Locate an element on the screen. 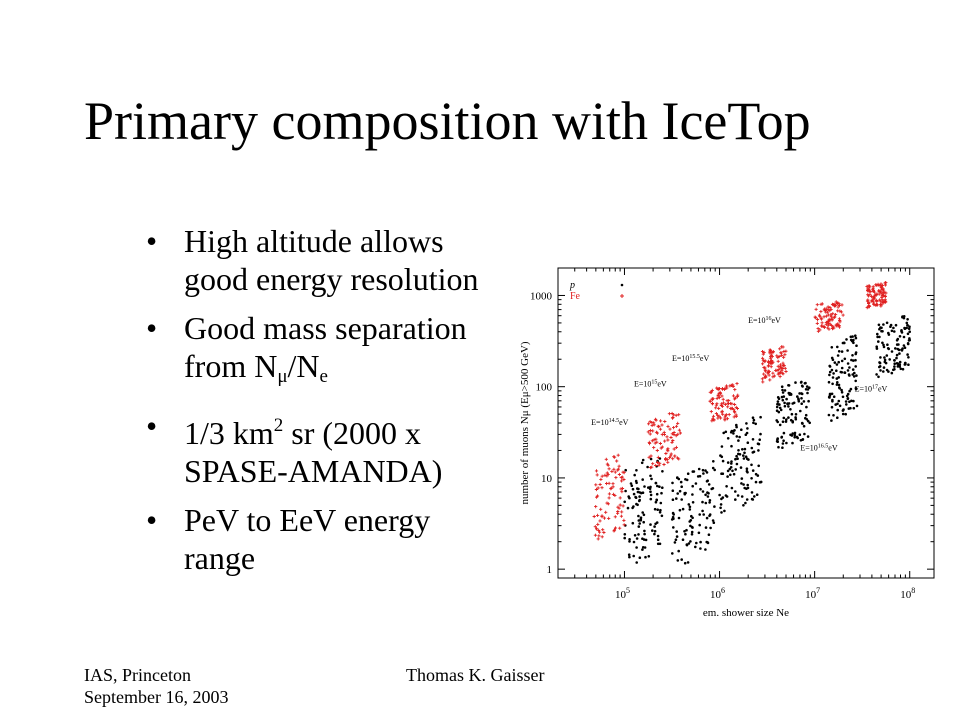 This screenshot has width=960, height=720. footer-left: IAS, Princeton September 16, 2003 is located at coordinates (156, 686).